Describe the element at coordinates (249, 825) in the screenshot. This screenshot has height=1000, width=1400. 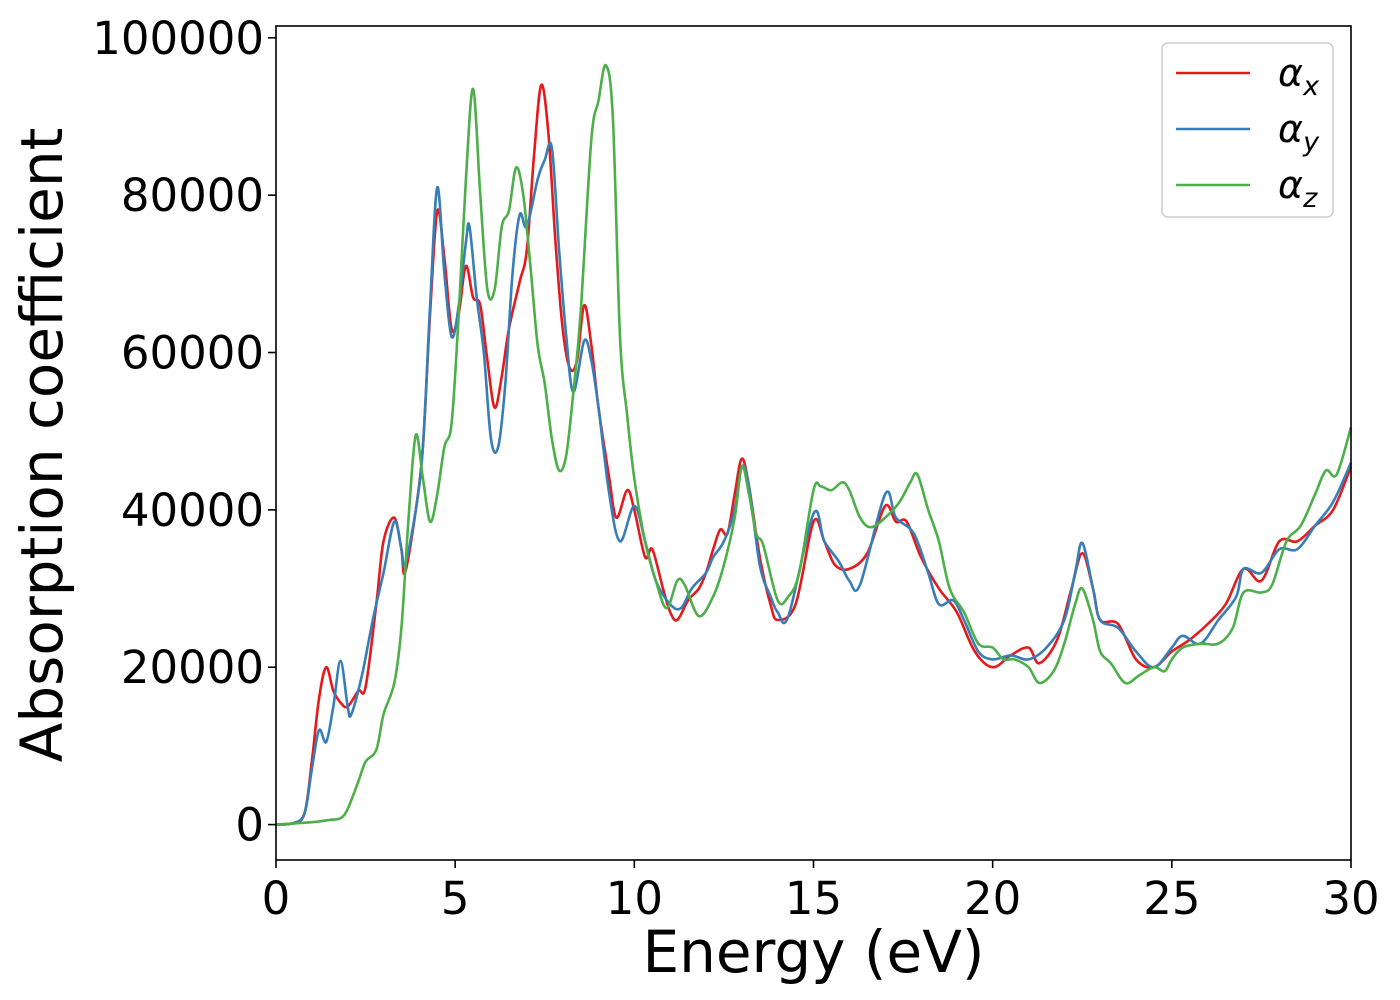
I see `y-tick-label: 0` at that location.